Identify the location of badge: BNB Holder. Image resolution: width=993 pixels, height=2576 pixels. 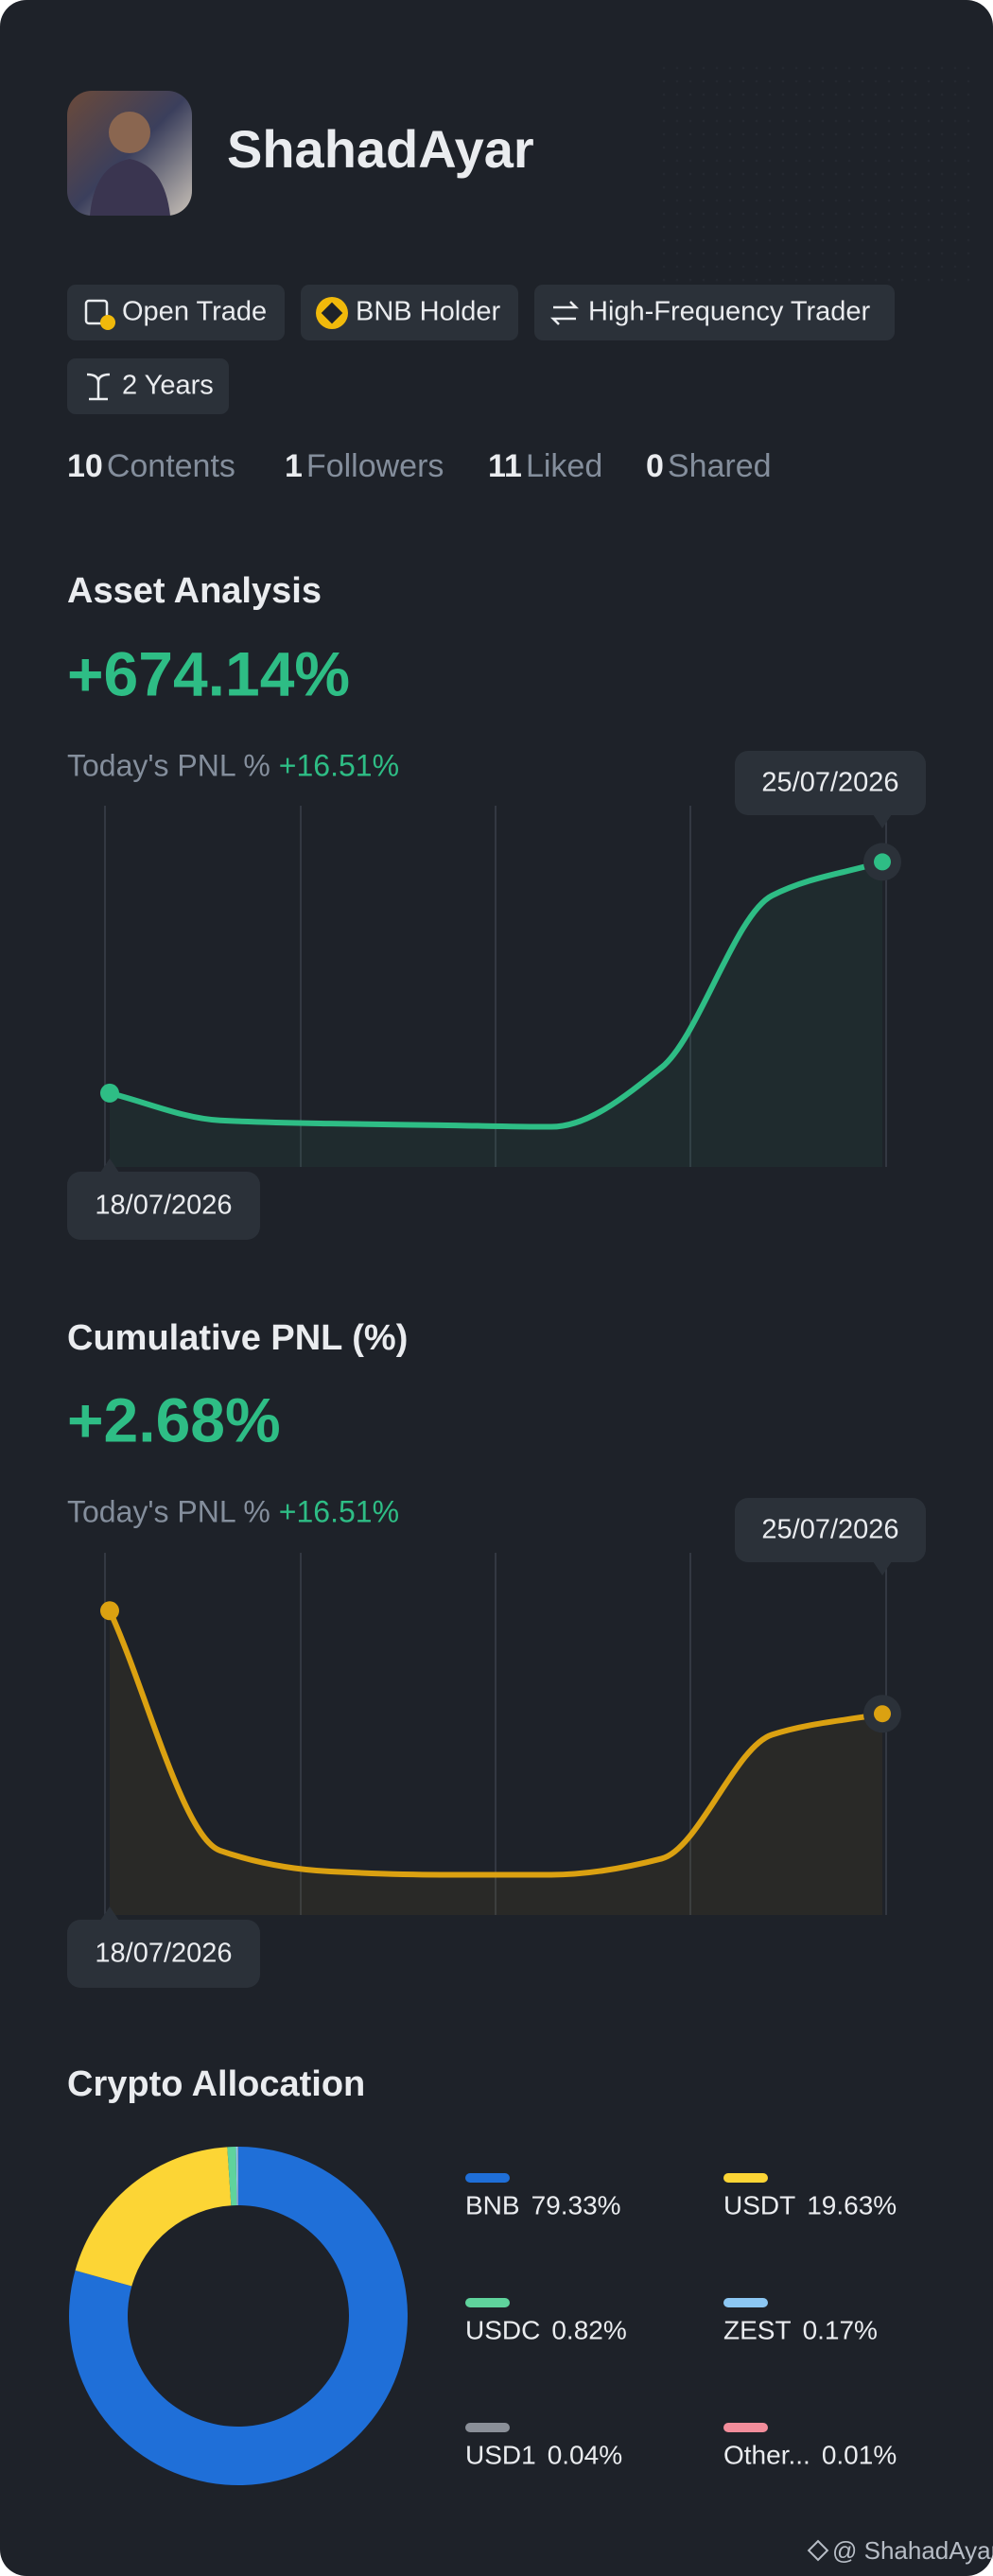
(410, 312).